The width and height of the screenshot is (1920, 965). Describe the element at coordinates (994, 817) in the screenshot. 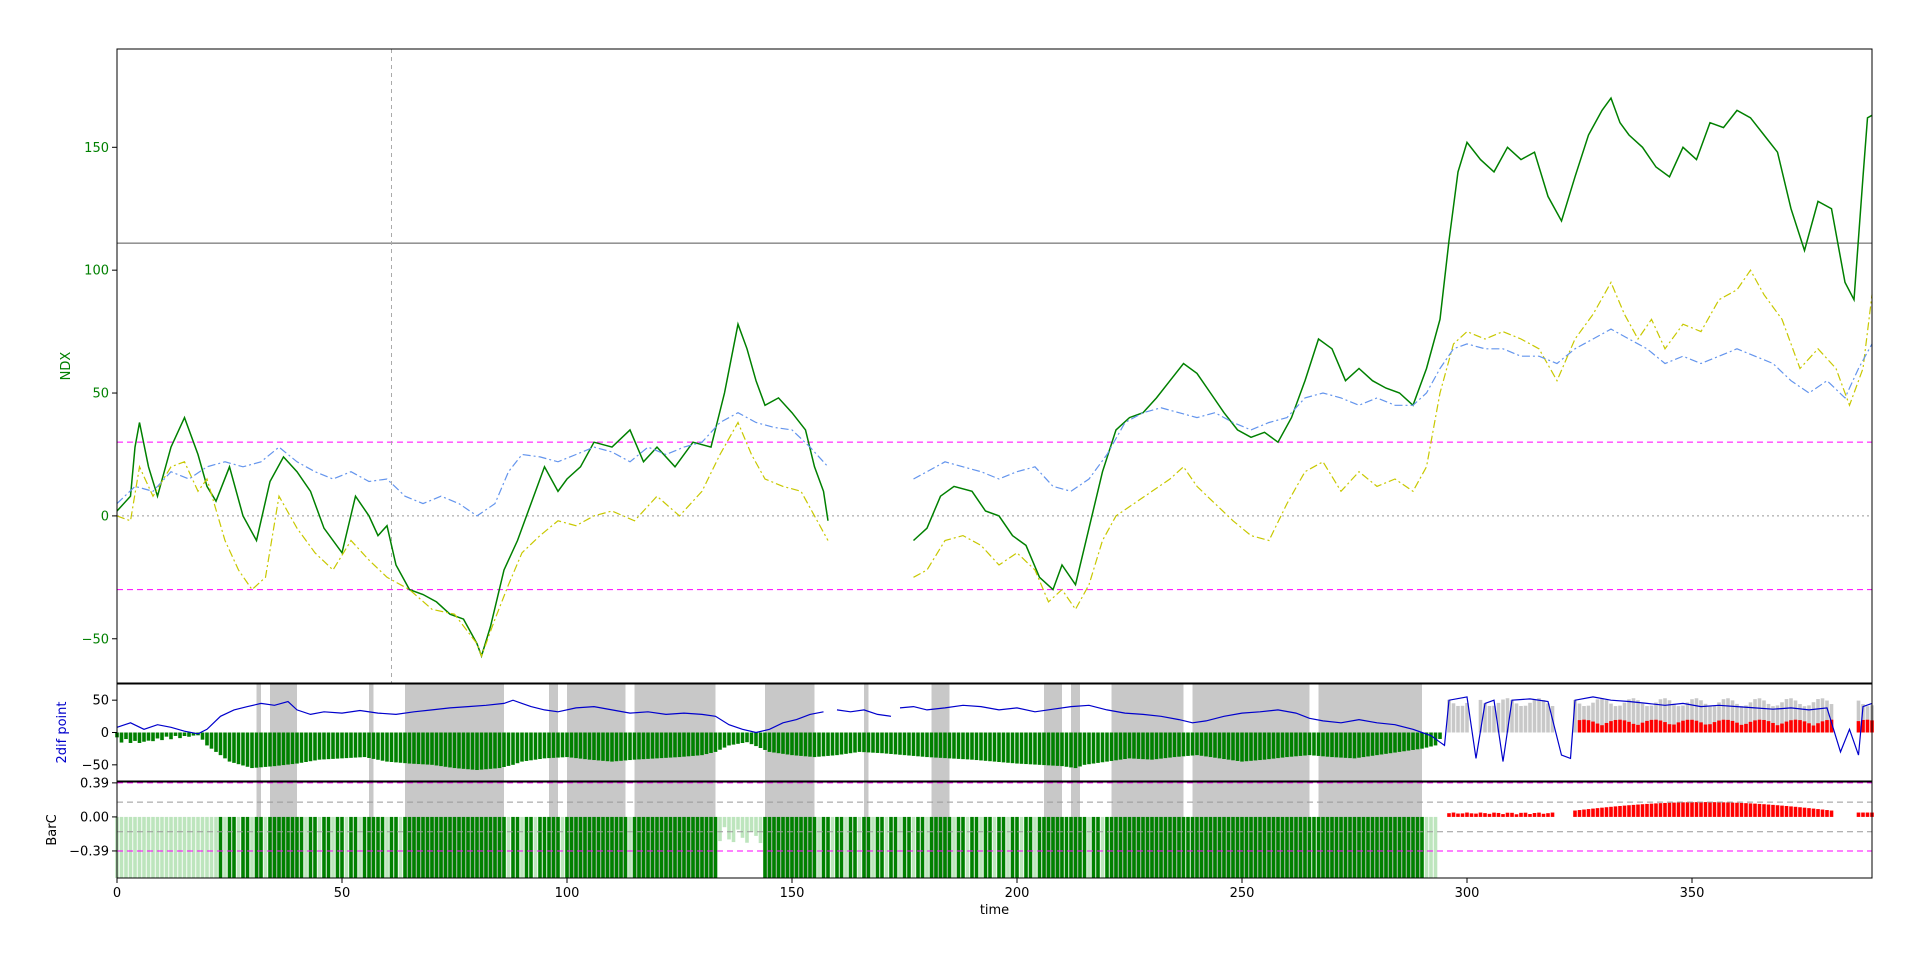

I see `barc-reference-lines` at that location.